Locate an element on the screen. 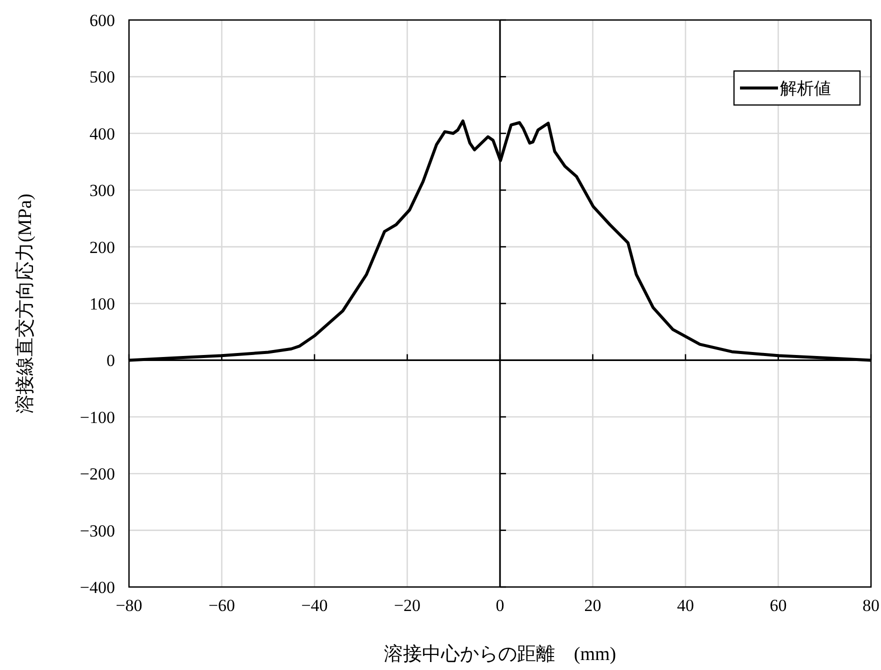  x-tick-label: 0 is located at coordinates (500, 605).